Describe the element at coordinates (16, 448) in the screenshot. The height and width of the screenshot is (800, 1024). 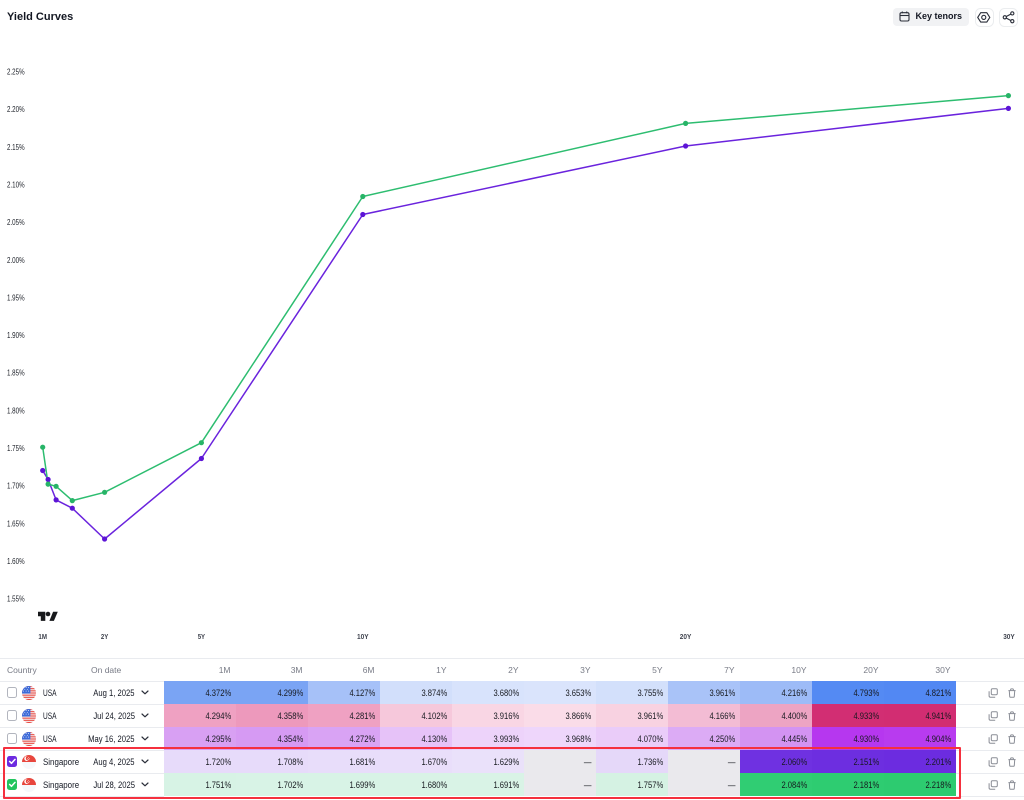
I see `svg-text: 1.75%` at that location.